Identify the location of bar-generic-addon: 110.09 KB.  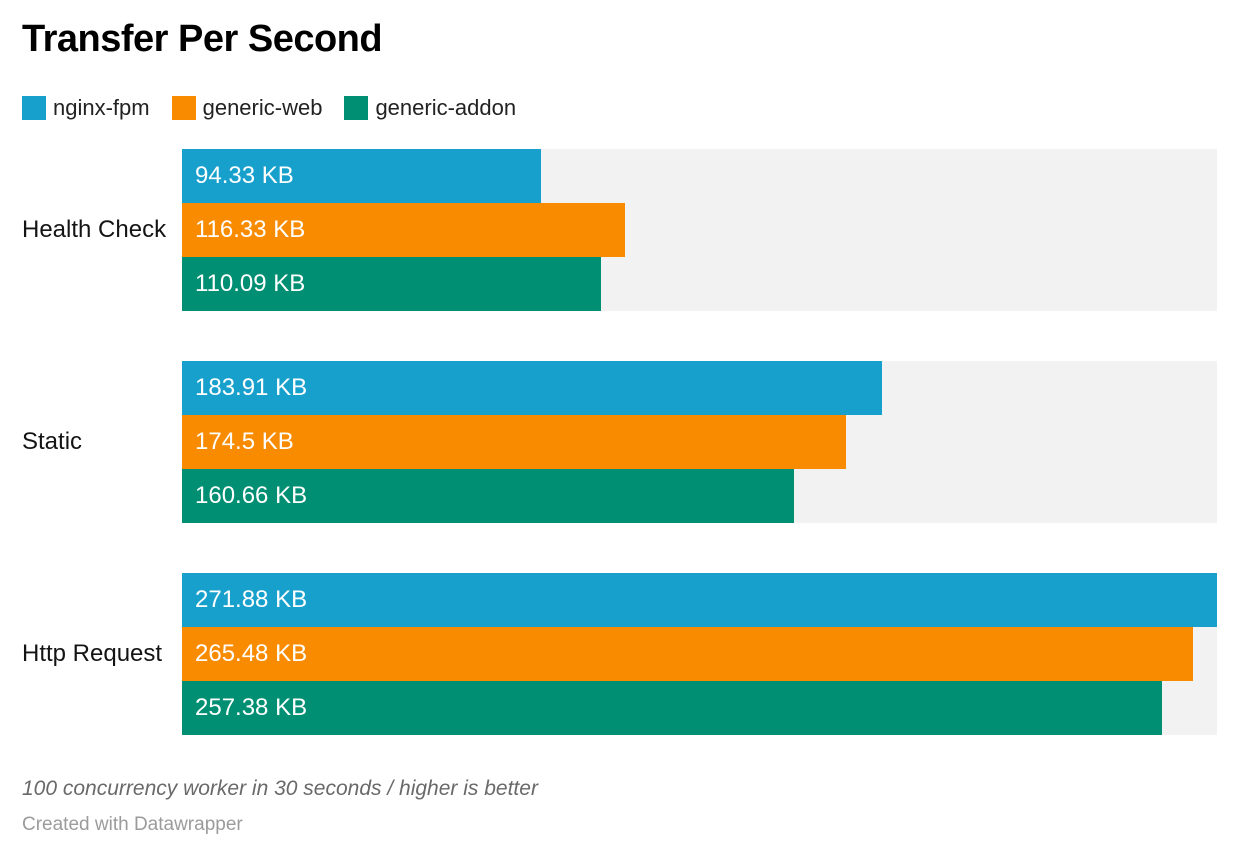
(392, 284).